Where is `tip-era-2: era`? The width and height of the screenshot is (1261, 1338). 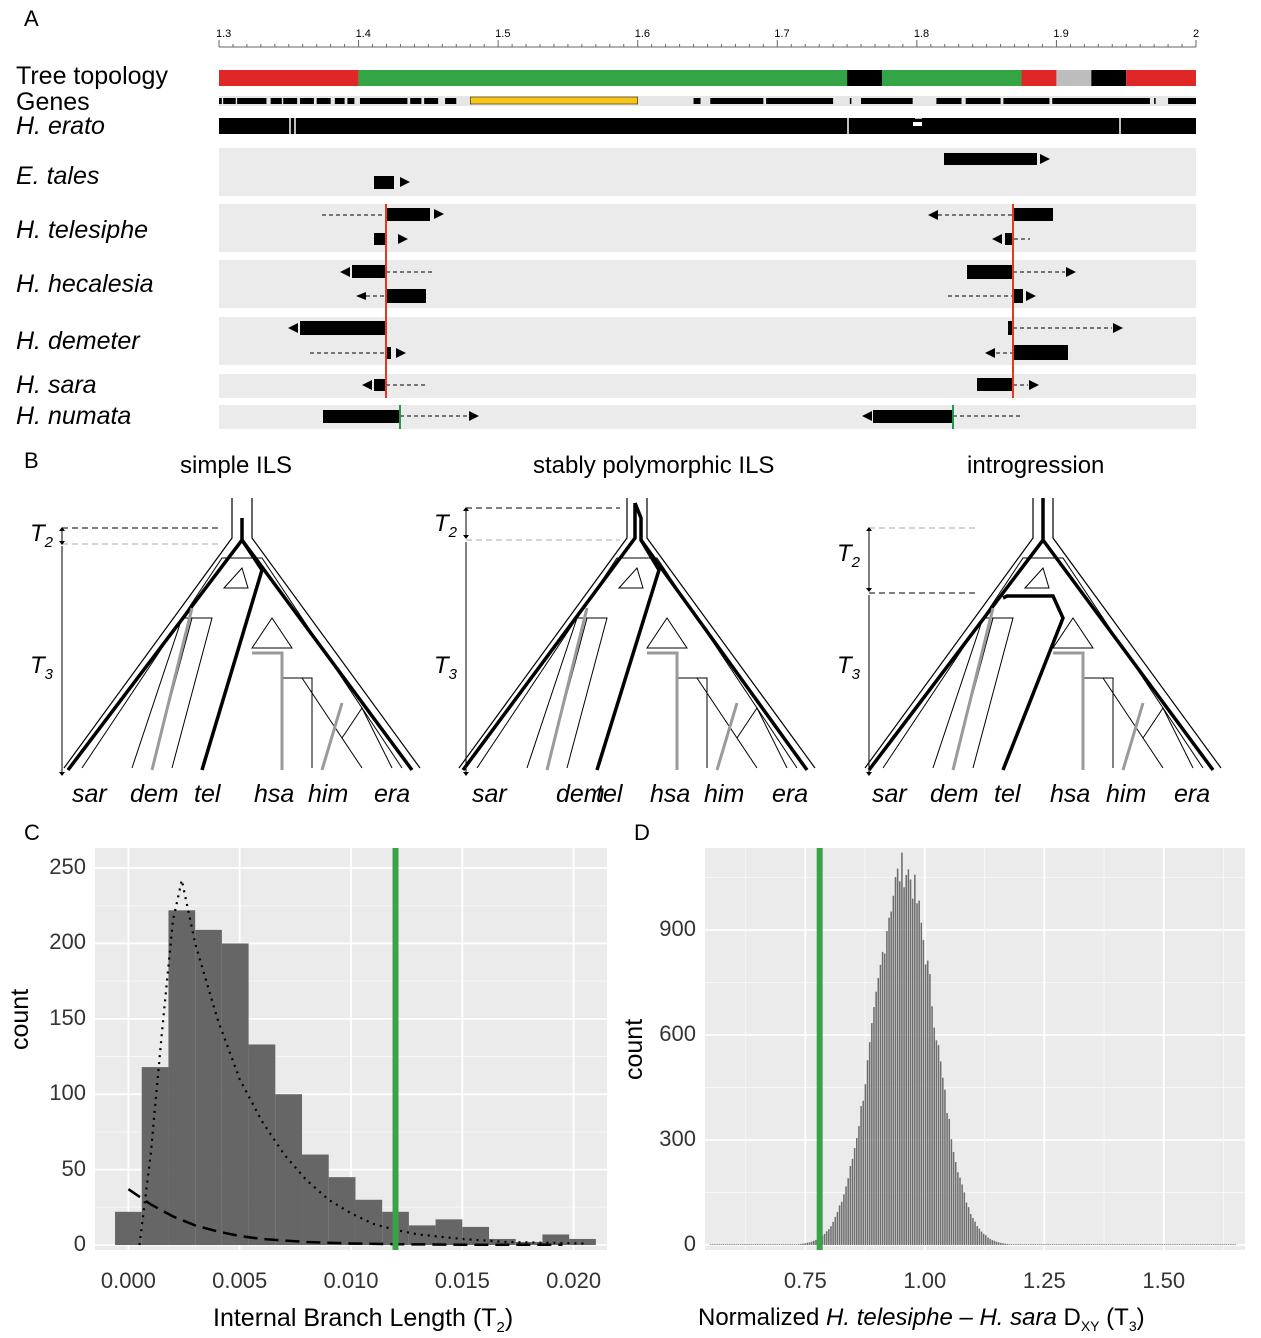
tip-era-2: era is located at coordinates (790, 794).